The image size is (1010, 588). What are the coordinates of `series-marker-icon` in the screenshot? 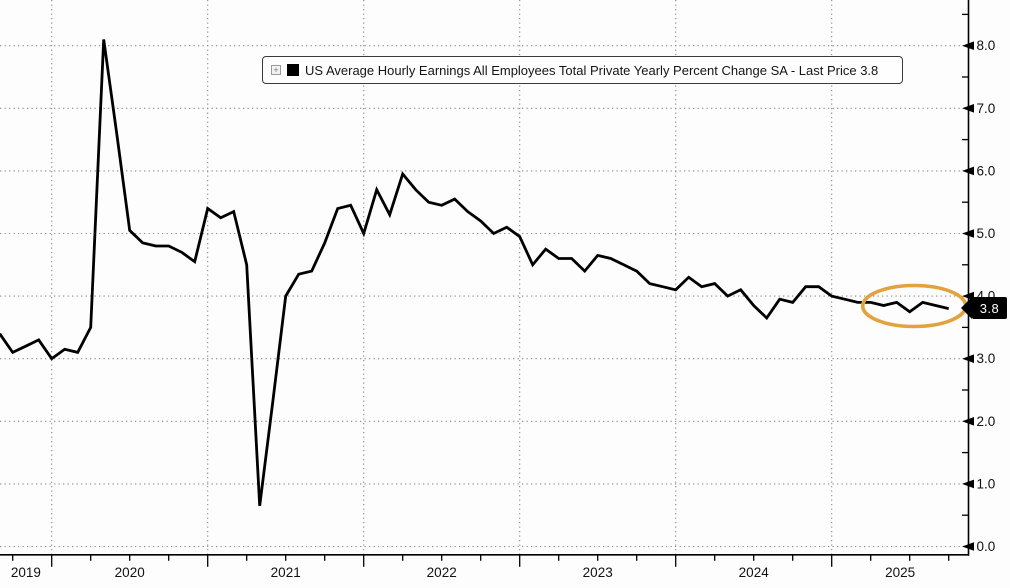 It's located at (293, 70).